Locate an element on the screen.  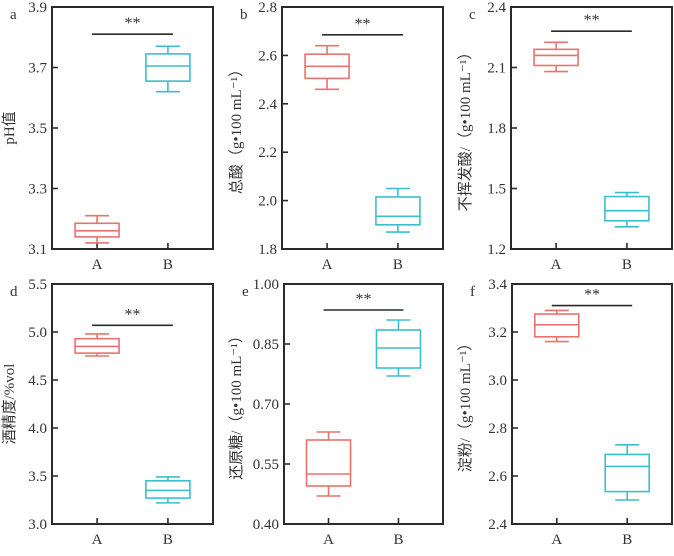
y-tick-label: 5.5 is located at coordinates (37, 285).